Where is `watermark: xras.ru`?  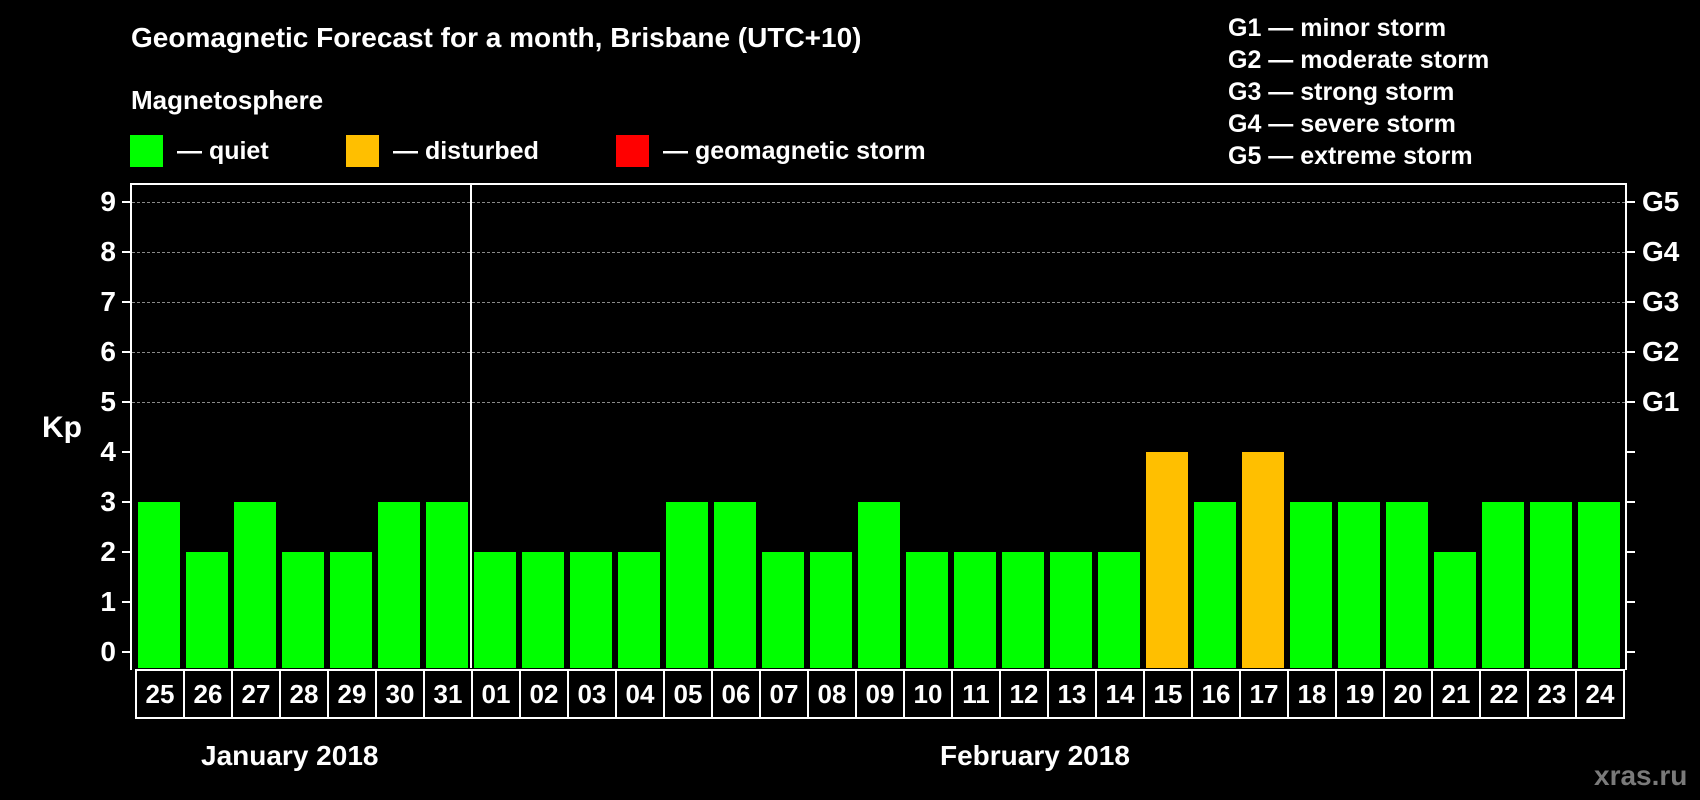
watermark: xras.ru is located at coordinates (1641, 775).